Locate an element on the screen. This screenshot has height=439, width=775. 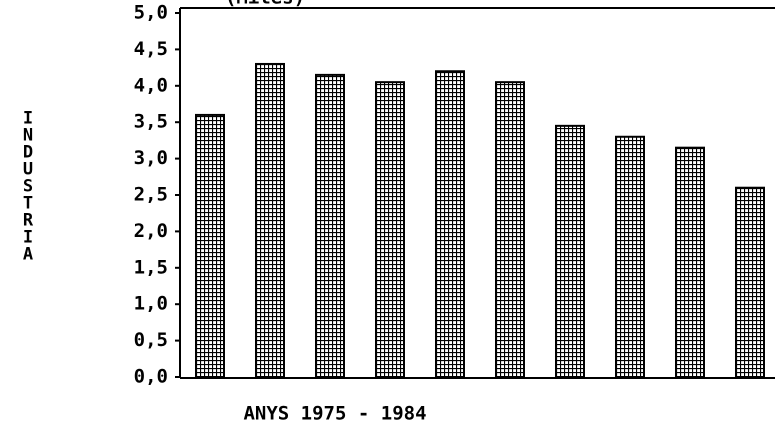
chart-title: (Miles) is located at coordinates (265, 4).